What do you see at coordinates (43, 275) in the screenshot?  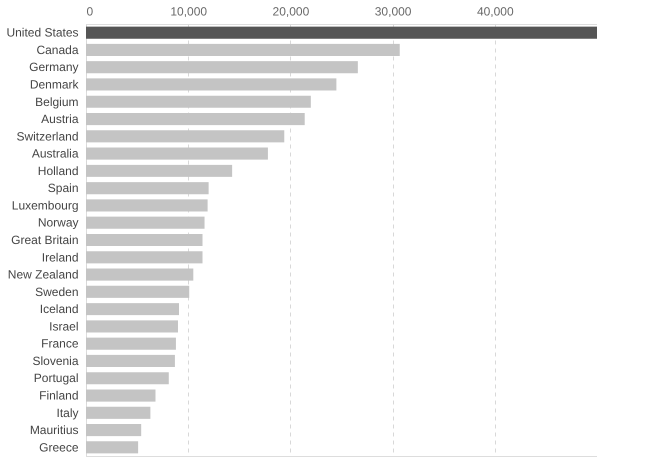 I see `y-tick-label: New Zealand` at bounding box center [43, 275].